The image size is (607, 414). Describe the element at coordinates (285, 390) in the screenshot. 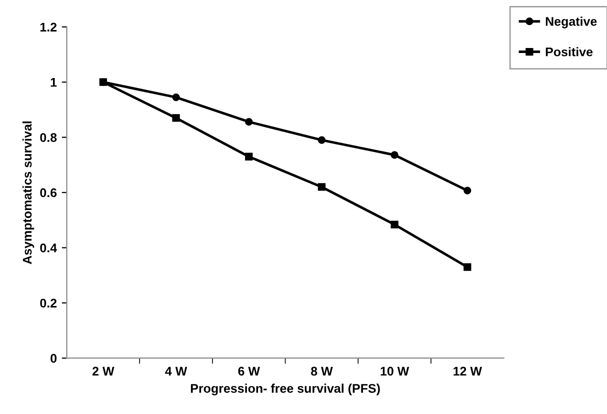

I see `x-axis-title: Progression- free survival (PFS)` at that location.